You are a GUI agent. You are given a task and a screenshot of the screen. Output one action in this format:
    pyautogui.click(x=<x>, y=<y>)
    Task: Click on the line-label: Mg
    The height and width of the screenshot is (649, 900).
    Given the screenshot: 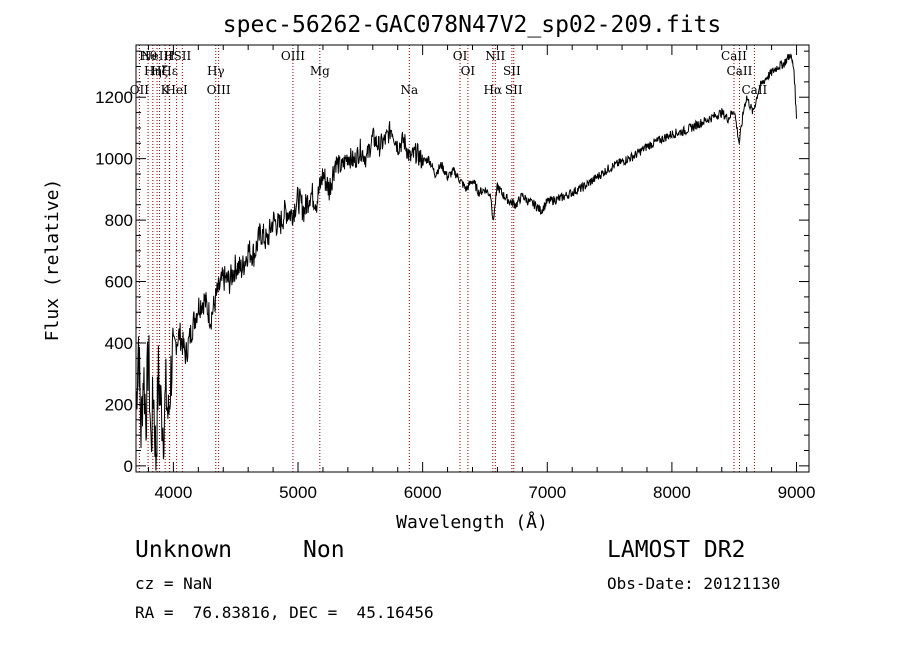 What is the action you would take?
    pyautogui.click(x=320, y=71)
    